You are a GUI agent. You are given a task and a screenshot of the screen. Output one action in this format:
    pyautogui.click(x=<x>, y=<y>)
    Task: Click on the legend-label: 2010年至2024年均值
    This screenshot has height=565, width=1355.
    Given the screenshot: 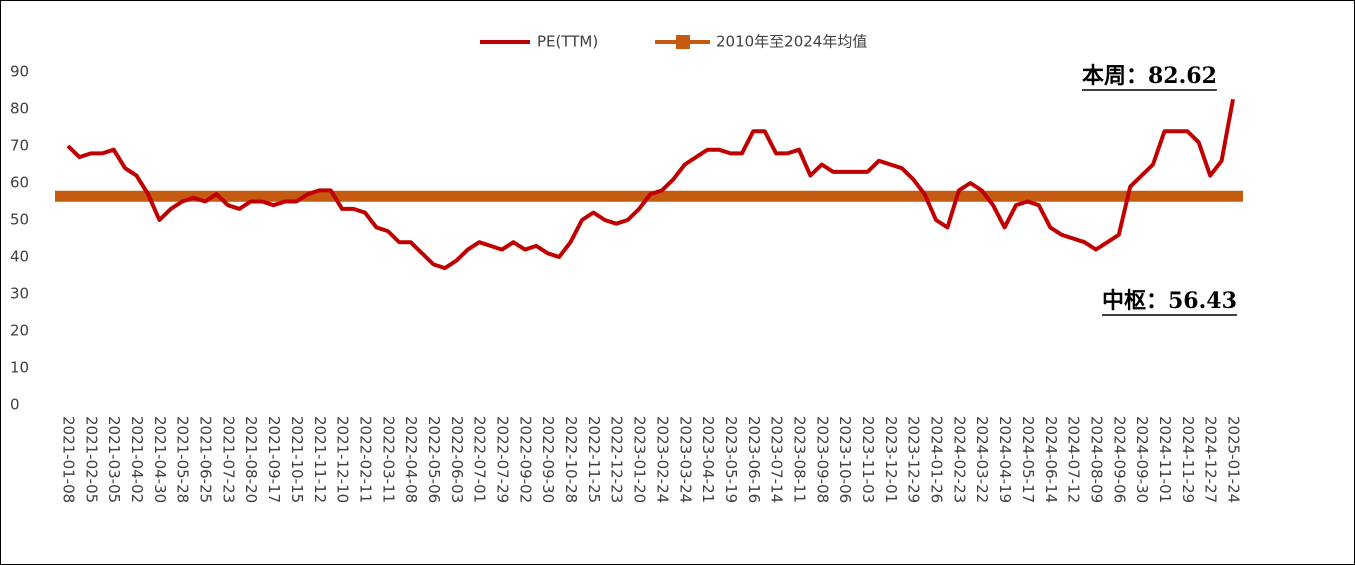 What is the action you would take?
    pyautogui.click(x=791, y=42)
    